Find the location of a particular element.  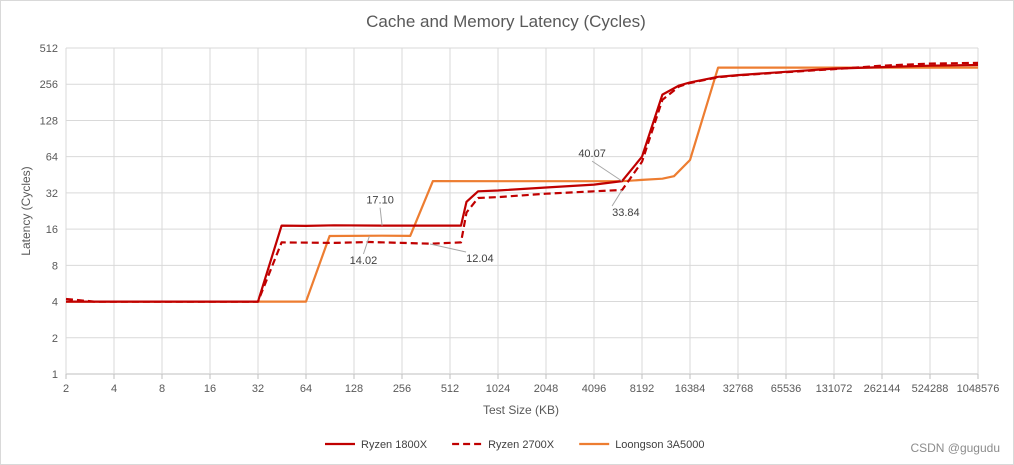

legend: Ryzen 1800X Ryzen 2700X Loongson 3A5000 is located at coordinates (515, 445).